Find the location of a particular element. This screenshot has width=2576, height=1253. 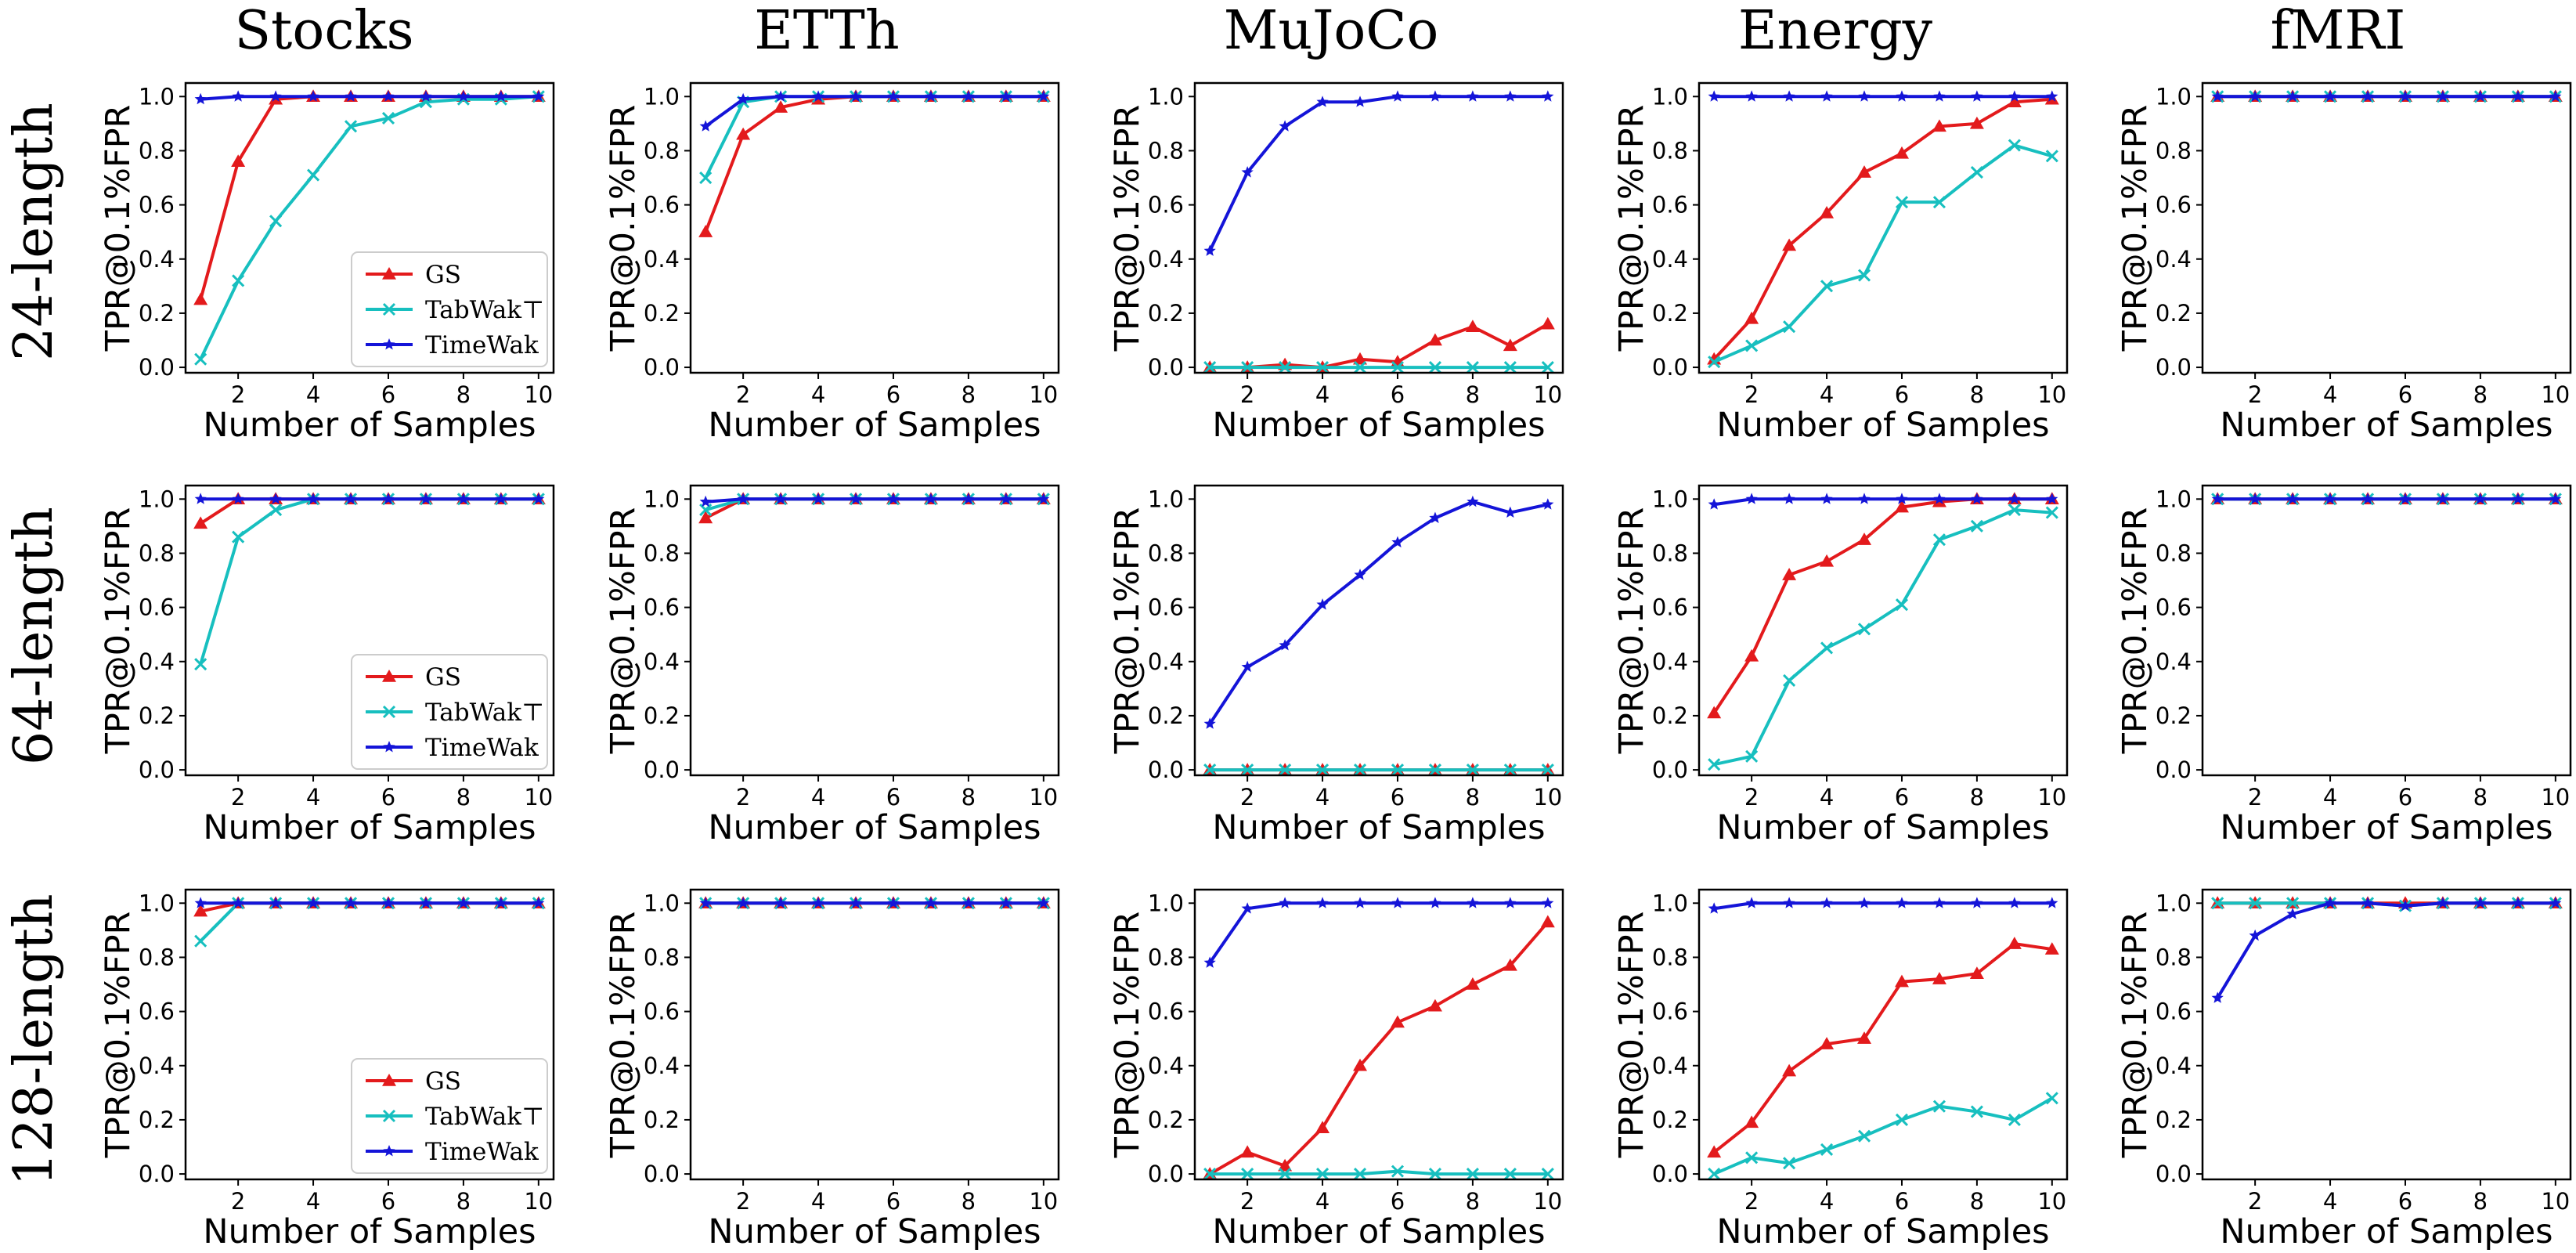

legend-marker-tabwak is located at coordinates (389, 712).